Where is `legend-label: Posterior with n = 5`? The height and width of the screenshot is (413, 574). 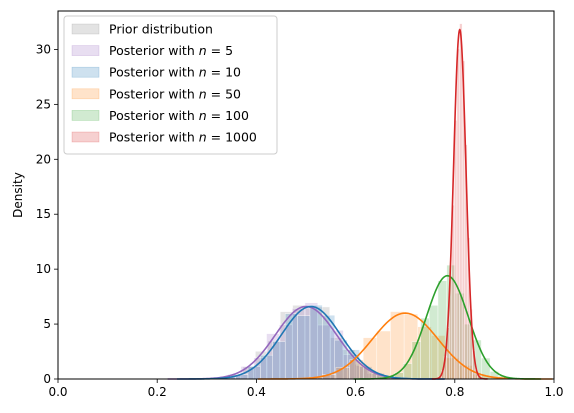
legend-label: Posterior with n = 5 is located at coordinates (171, 50).